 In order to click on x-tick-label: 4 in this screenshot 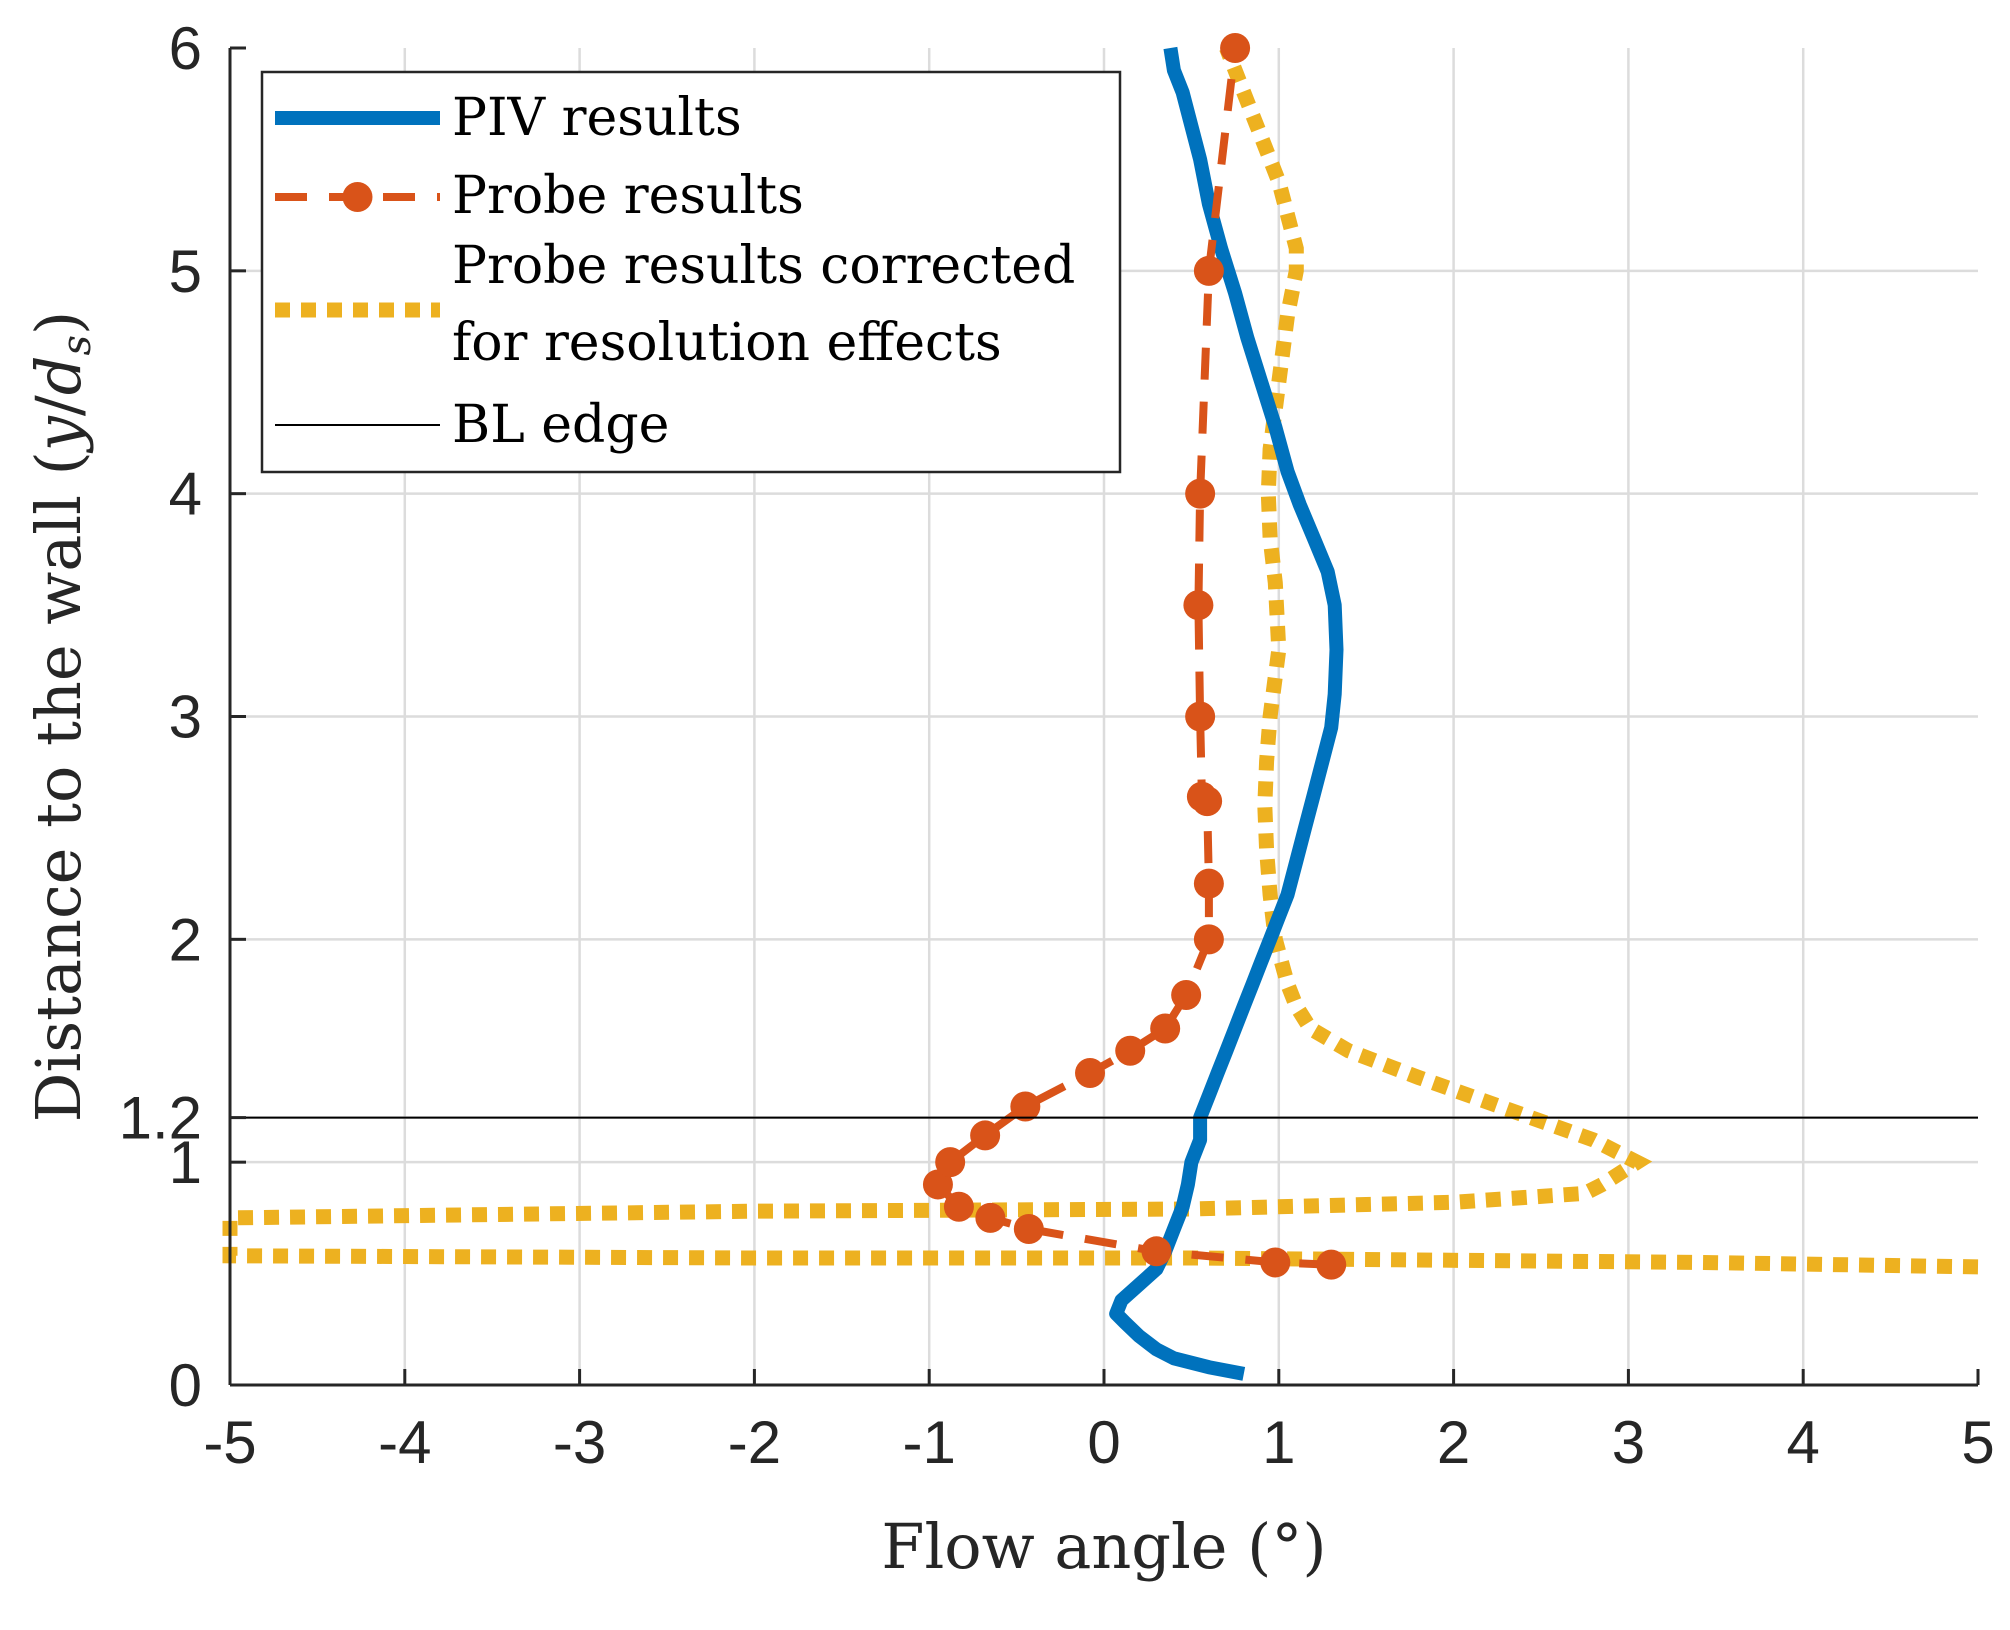, I will do `click(1803, 1442)`.